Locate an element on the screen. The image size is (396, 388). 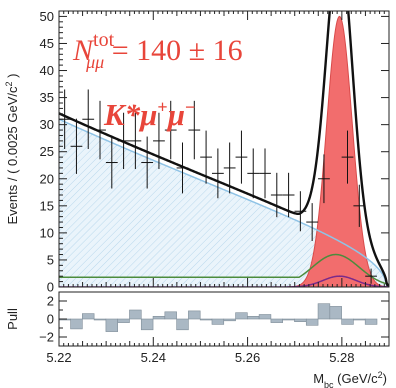
main-y-tick-label: 25 is located at coordinates (47, 151).